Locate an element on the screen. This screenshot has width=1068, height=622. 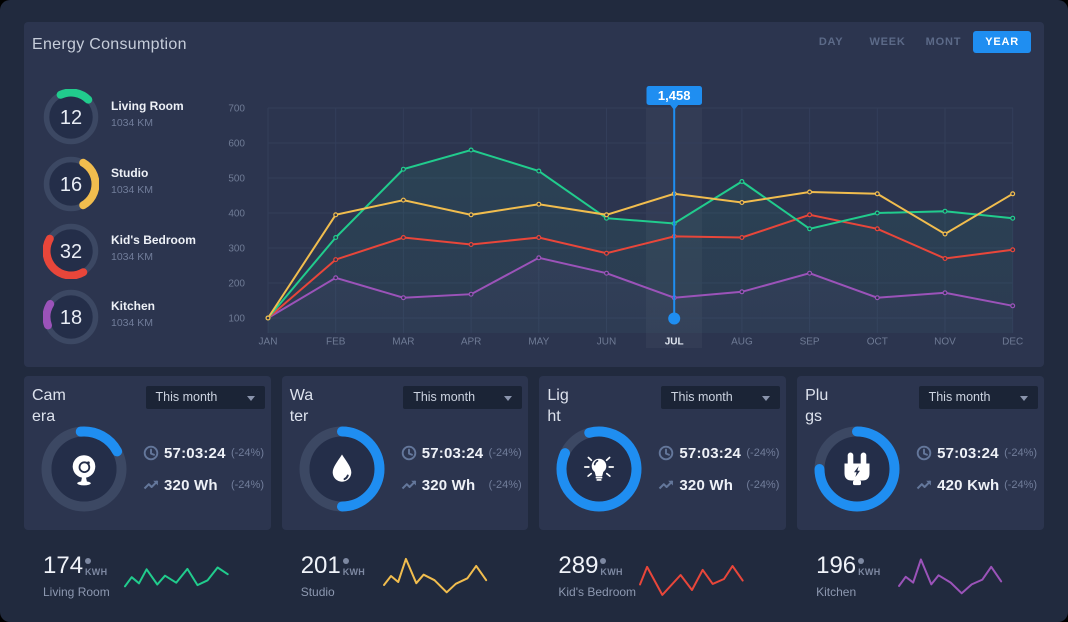
svg-text: 18 is located at coordinates (71, 318).